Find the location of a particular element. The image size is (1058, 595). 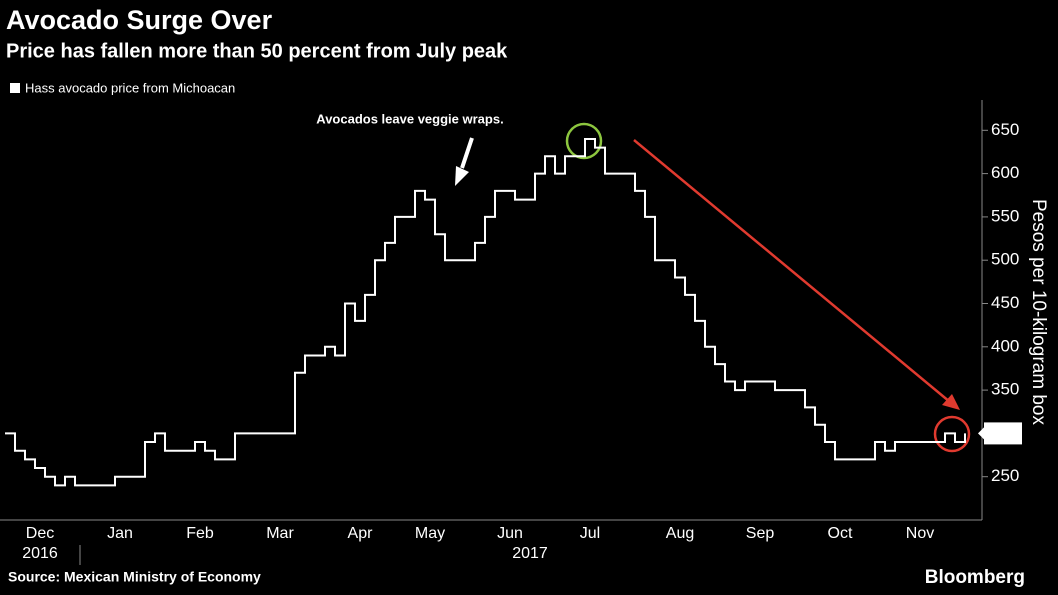

chart-title: Avocado Surge Over is located at coordinates (139, 20).